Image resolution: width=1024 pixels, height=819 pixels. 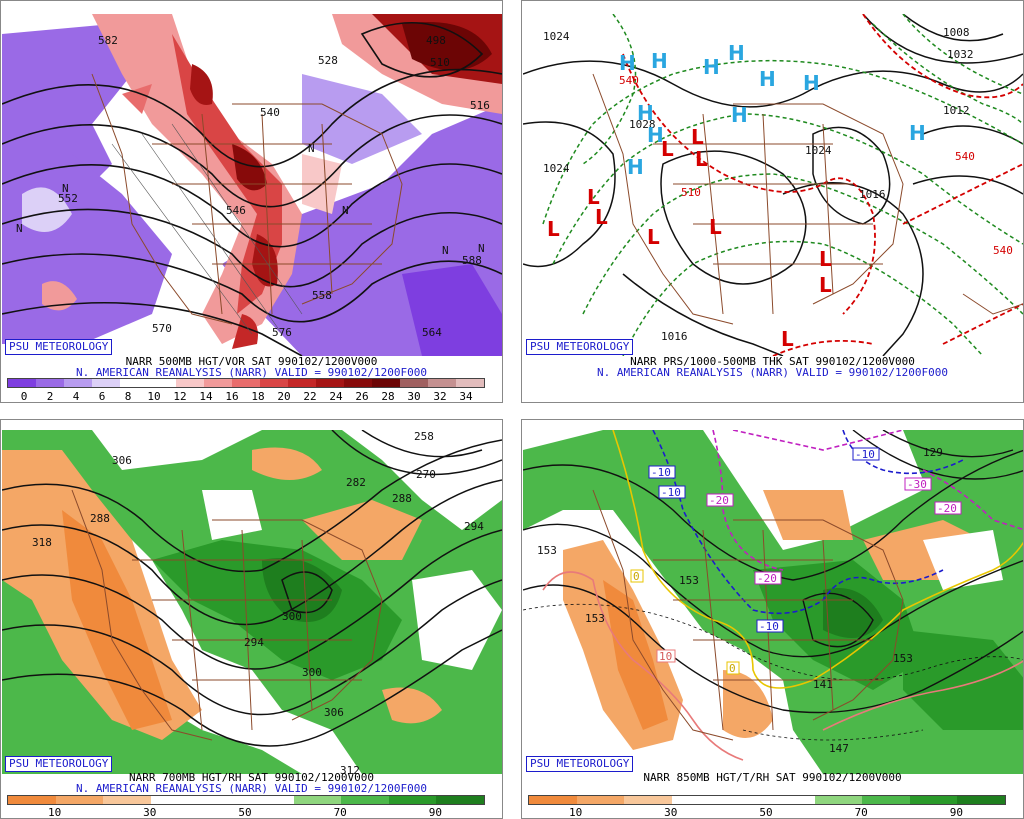 What do you see at coordinates (251, 777) in the screenshot?
I see `panel-title: NARR 700MB HGT/RH SAT 990102/1200V000` at bounding box center [251, 777].